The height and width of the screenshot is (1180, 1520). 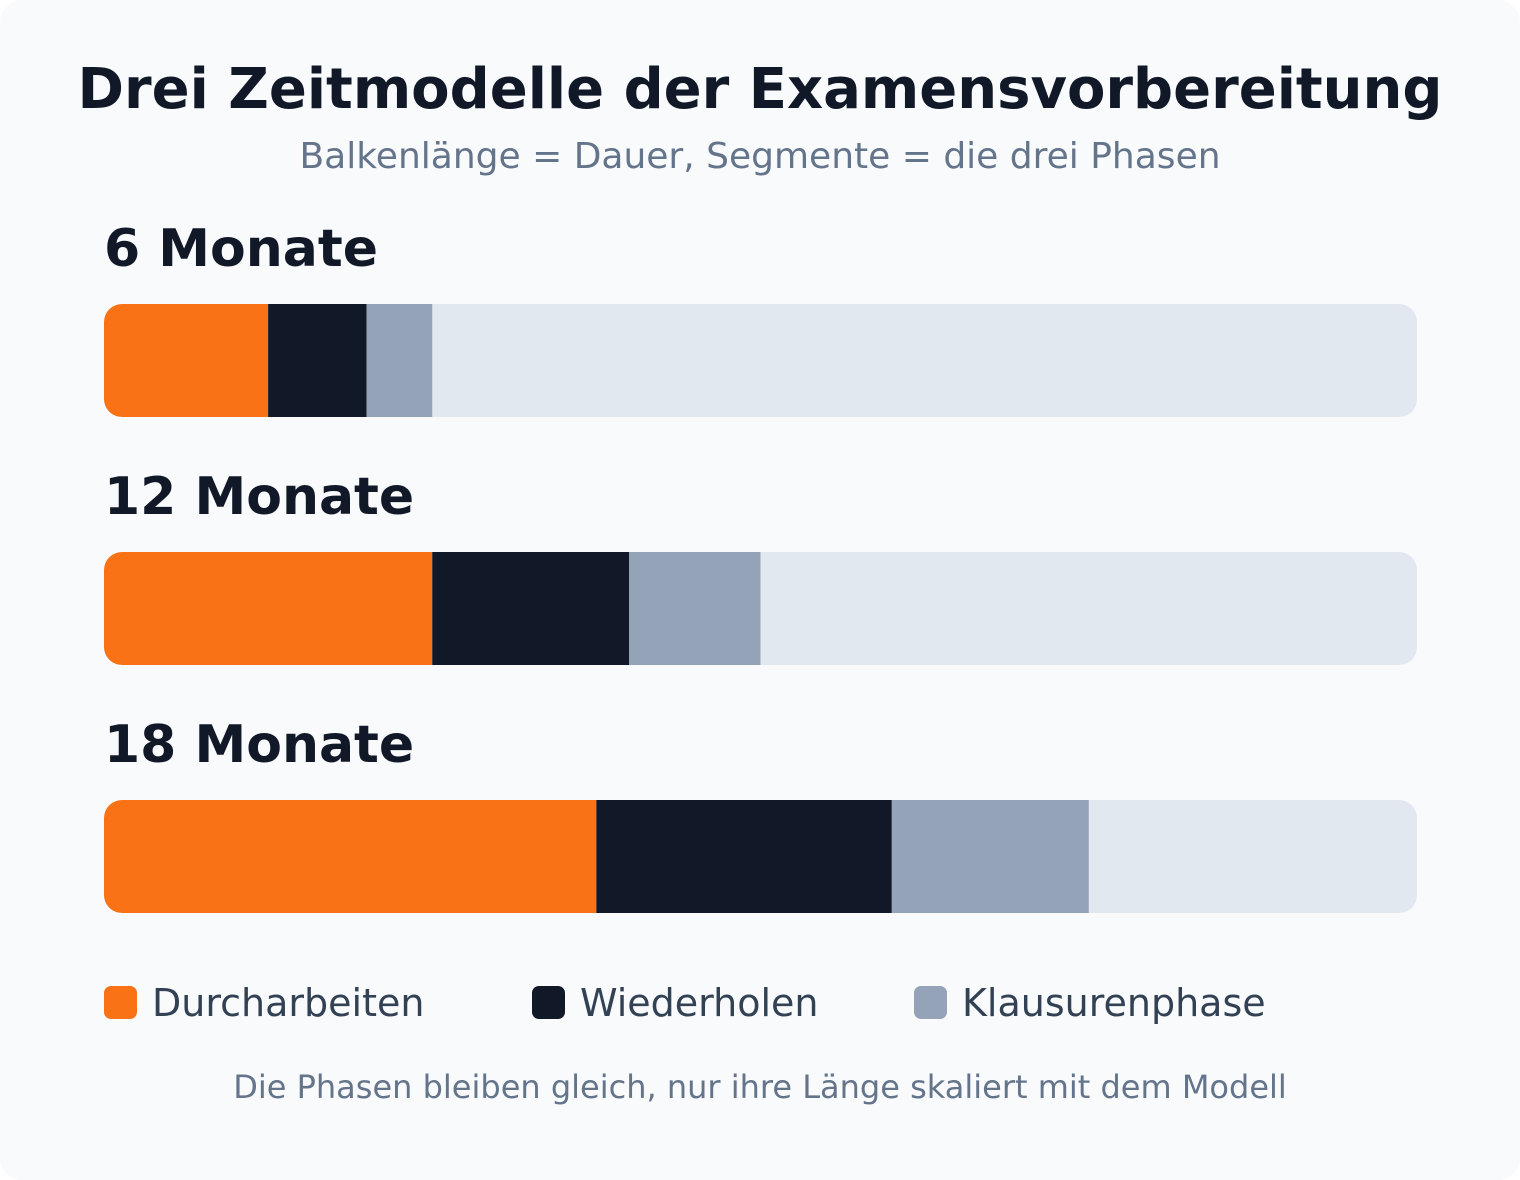 What do you see at coordinates (259, 745) in the screenshot?
I see `row-label: 18 Monate` at bounding box center [259, 745].